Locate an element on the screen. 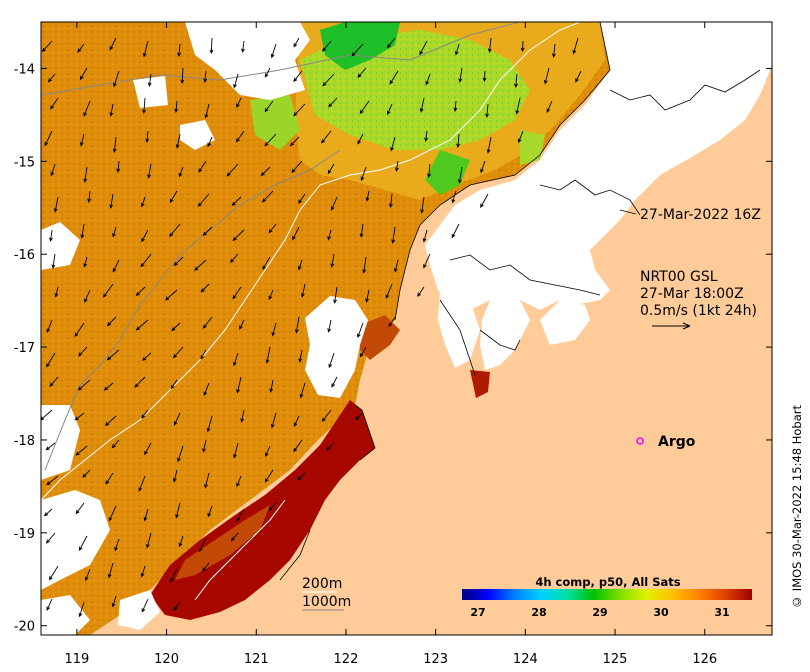 Image resolution: width=810 pixels, height=672 pixels. lon-tick-label: 126 is located at coordinates (704, 659).